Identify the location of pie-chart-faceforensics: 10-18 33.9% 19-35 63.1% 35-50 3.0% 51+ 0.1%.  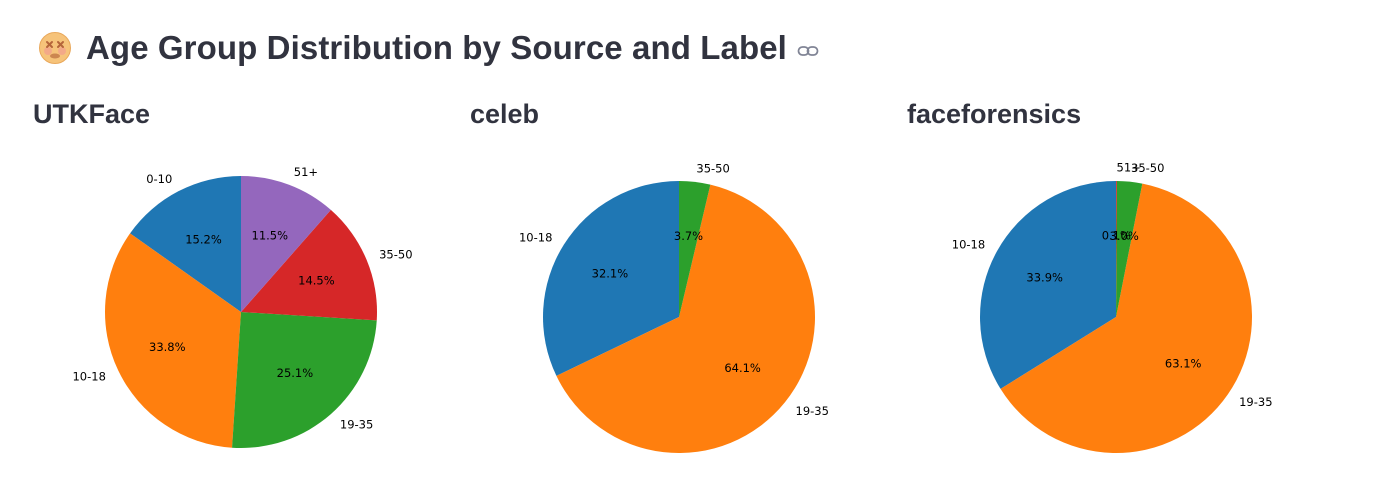
(1112, 307).